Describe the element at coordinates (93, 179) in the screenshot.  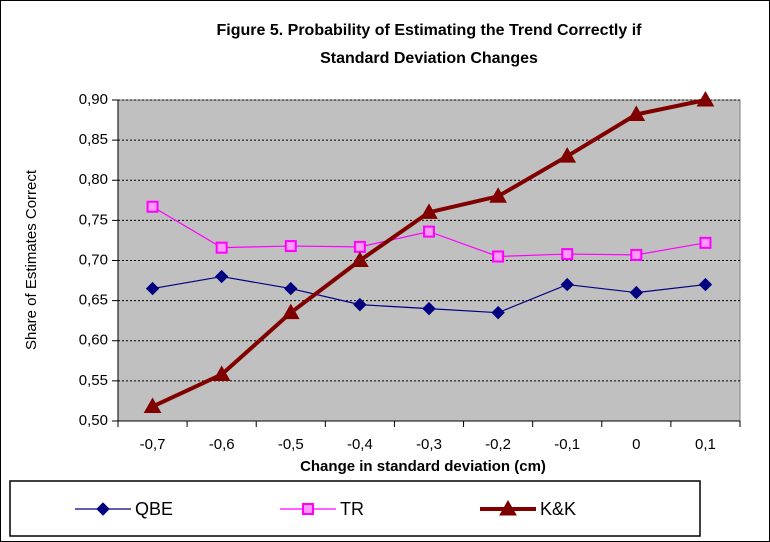
I see `y-tick-label: 0,80` at that location.